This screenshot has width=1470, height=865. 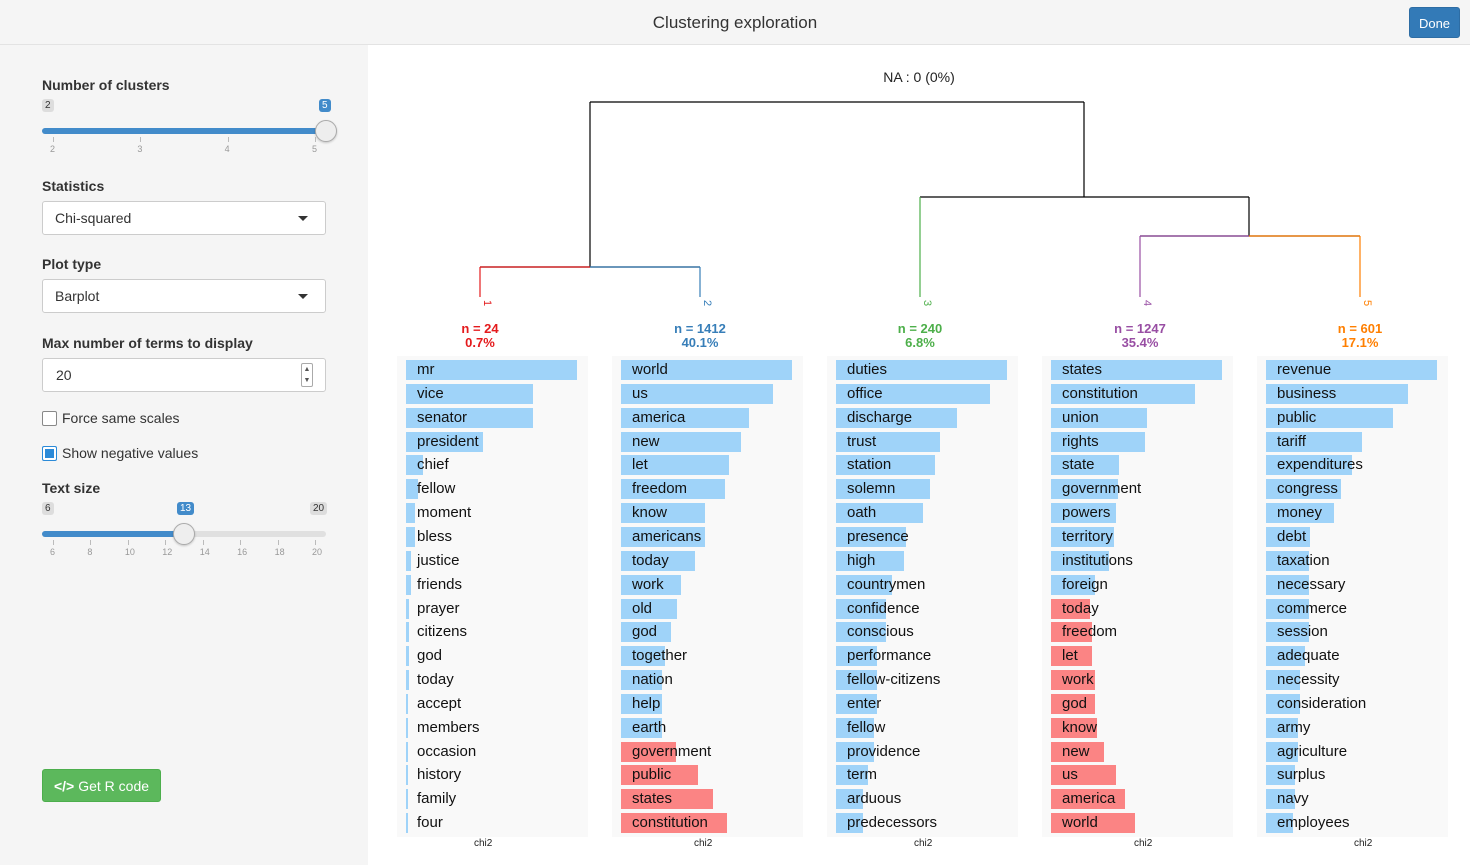 I want to click on term-label: nation, so click(x=652, y=680).